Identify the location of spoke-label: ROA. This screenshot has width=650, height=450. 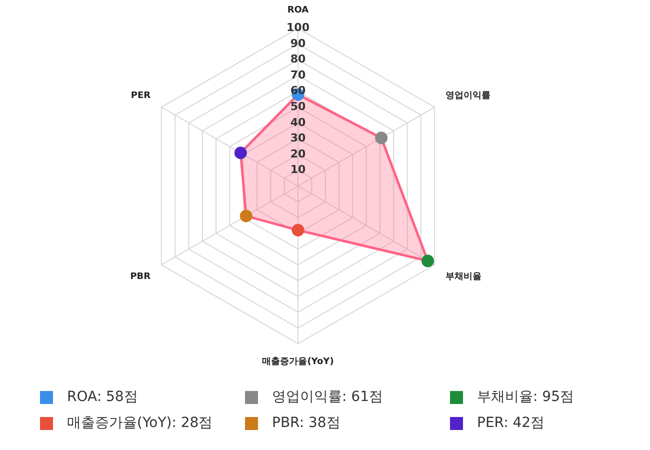
(298, 11).